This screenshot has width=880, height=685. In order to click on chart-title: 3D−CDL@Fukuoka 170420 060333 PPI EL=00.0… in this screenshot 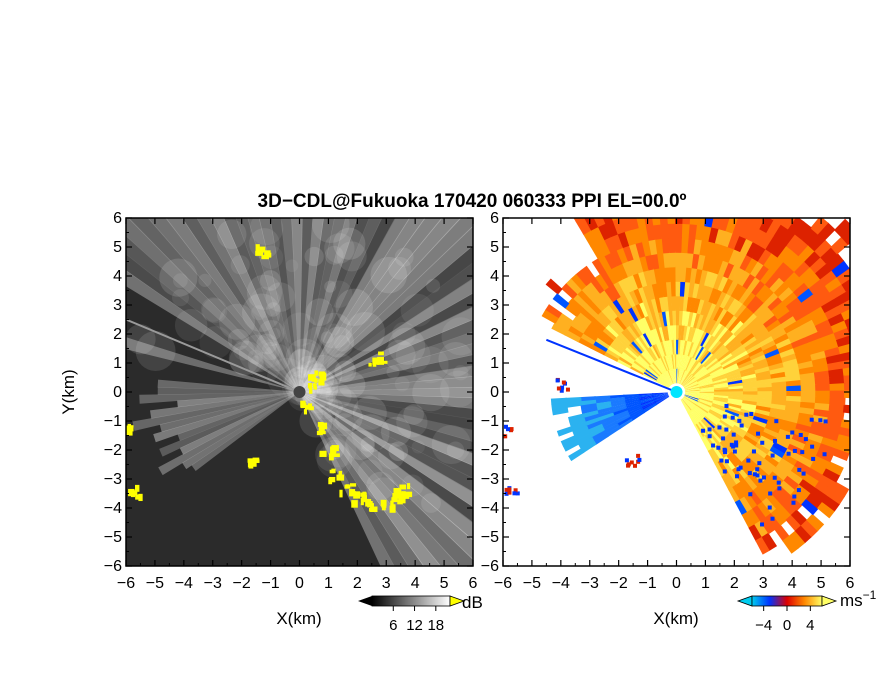, I will do `click(472, 201)`.